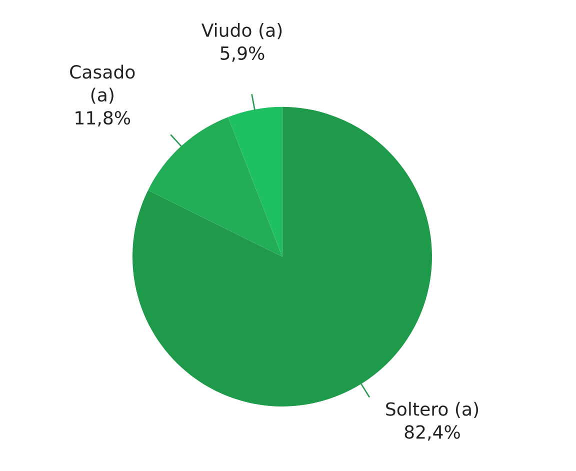  I want to click on data-label: 11,8%, so click(103, 118).